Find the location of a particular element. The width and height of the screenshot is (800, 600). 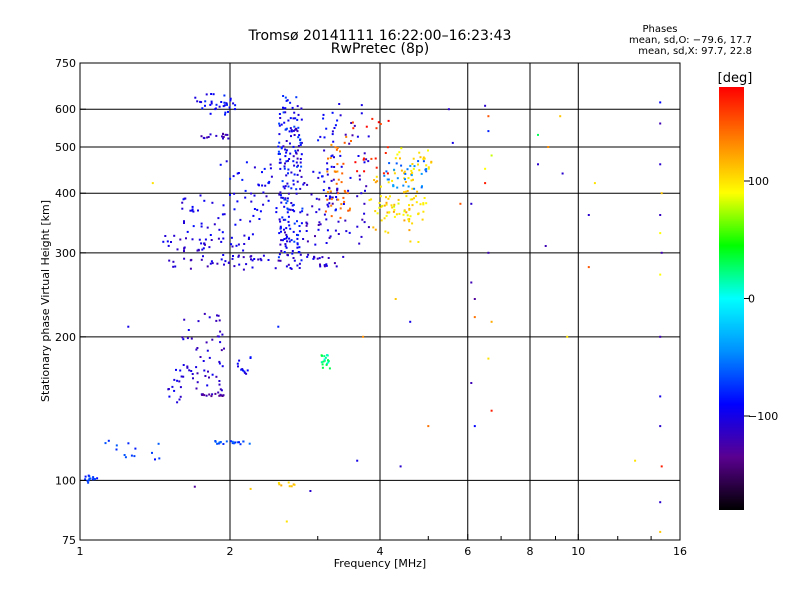

y-axis-label: Stationary phase Virtual Height [km] is located at coordinates (45, 301).